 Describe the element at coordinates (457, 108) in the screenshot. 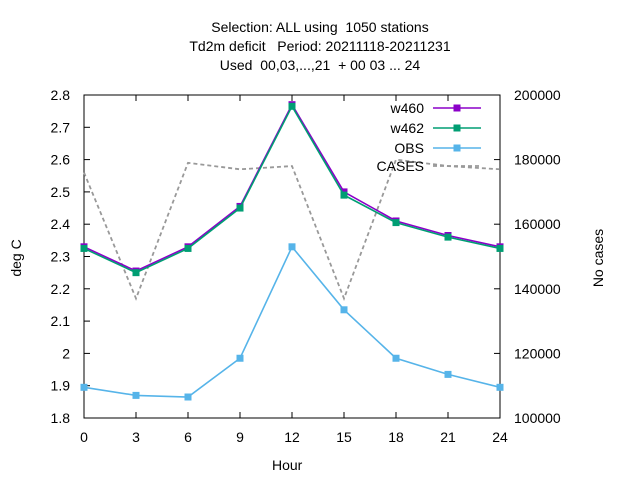

I see `legend-marker-w460` at that location.